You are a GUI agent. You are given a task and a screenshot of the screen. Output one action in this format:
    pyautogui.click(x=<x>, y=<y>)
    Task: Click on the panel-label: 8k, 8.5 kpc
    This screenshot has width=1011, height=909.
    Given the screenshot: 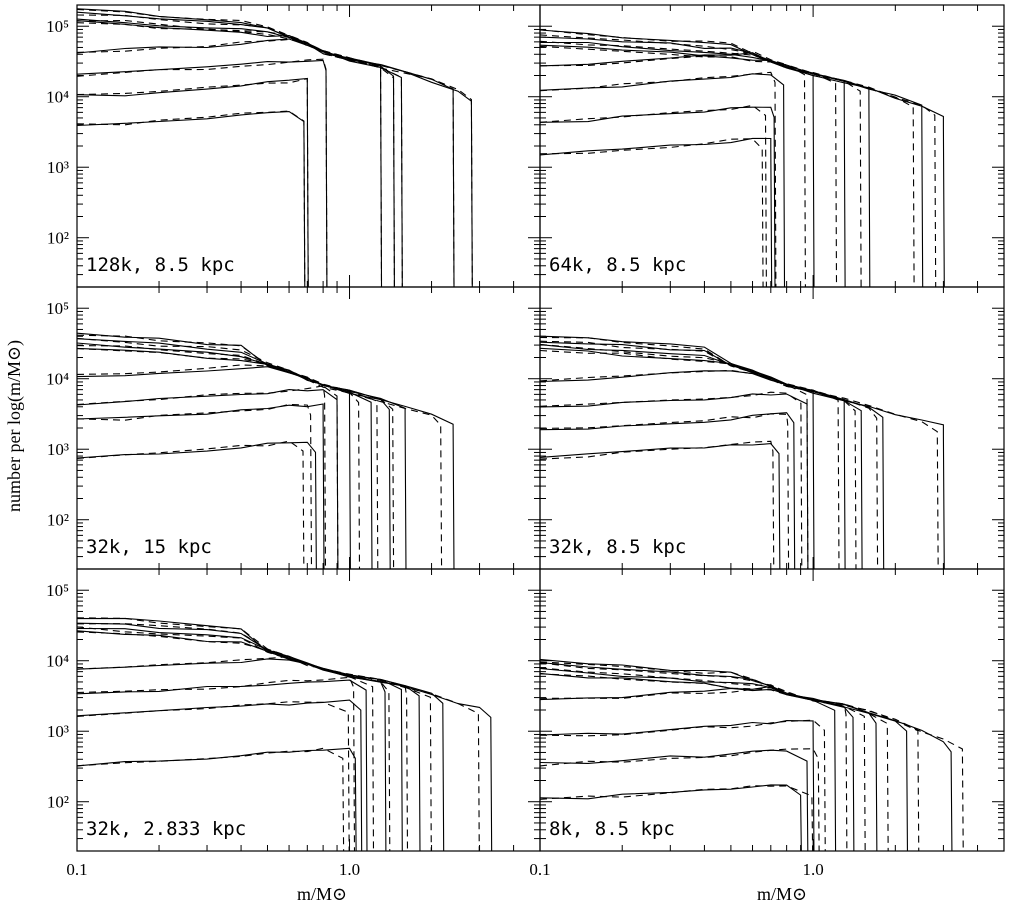 What is the action you would take?
    pyautogui.click(x=612, y=829)
    